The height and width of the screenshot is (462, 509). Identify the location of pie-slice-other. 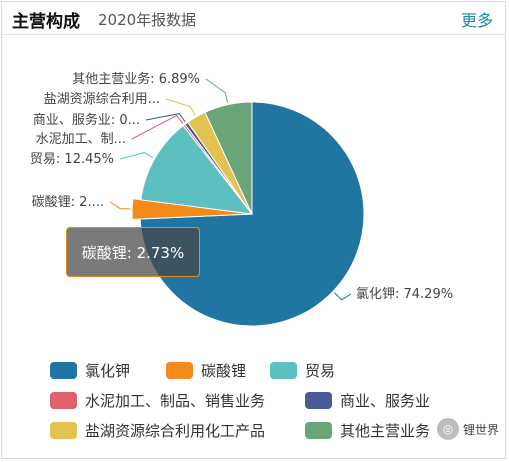
(228, 158).